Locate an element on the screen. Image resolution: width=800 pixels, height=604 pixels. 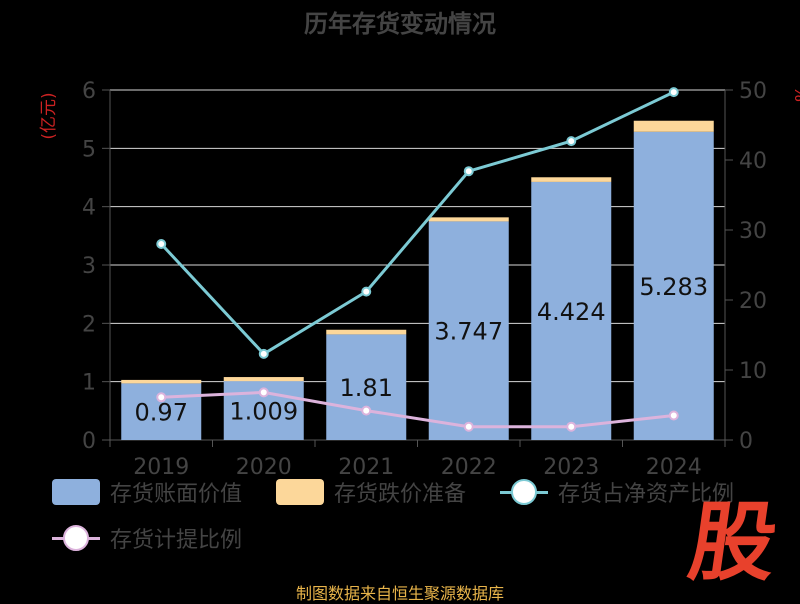
legend-label-book-value: 存货账面价值 is located at coordinates (176, 494).